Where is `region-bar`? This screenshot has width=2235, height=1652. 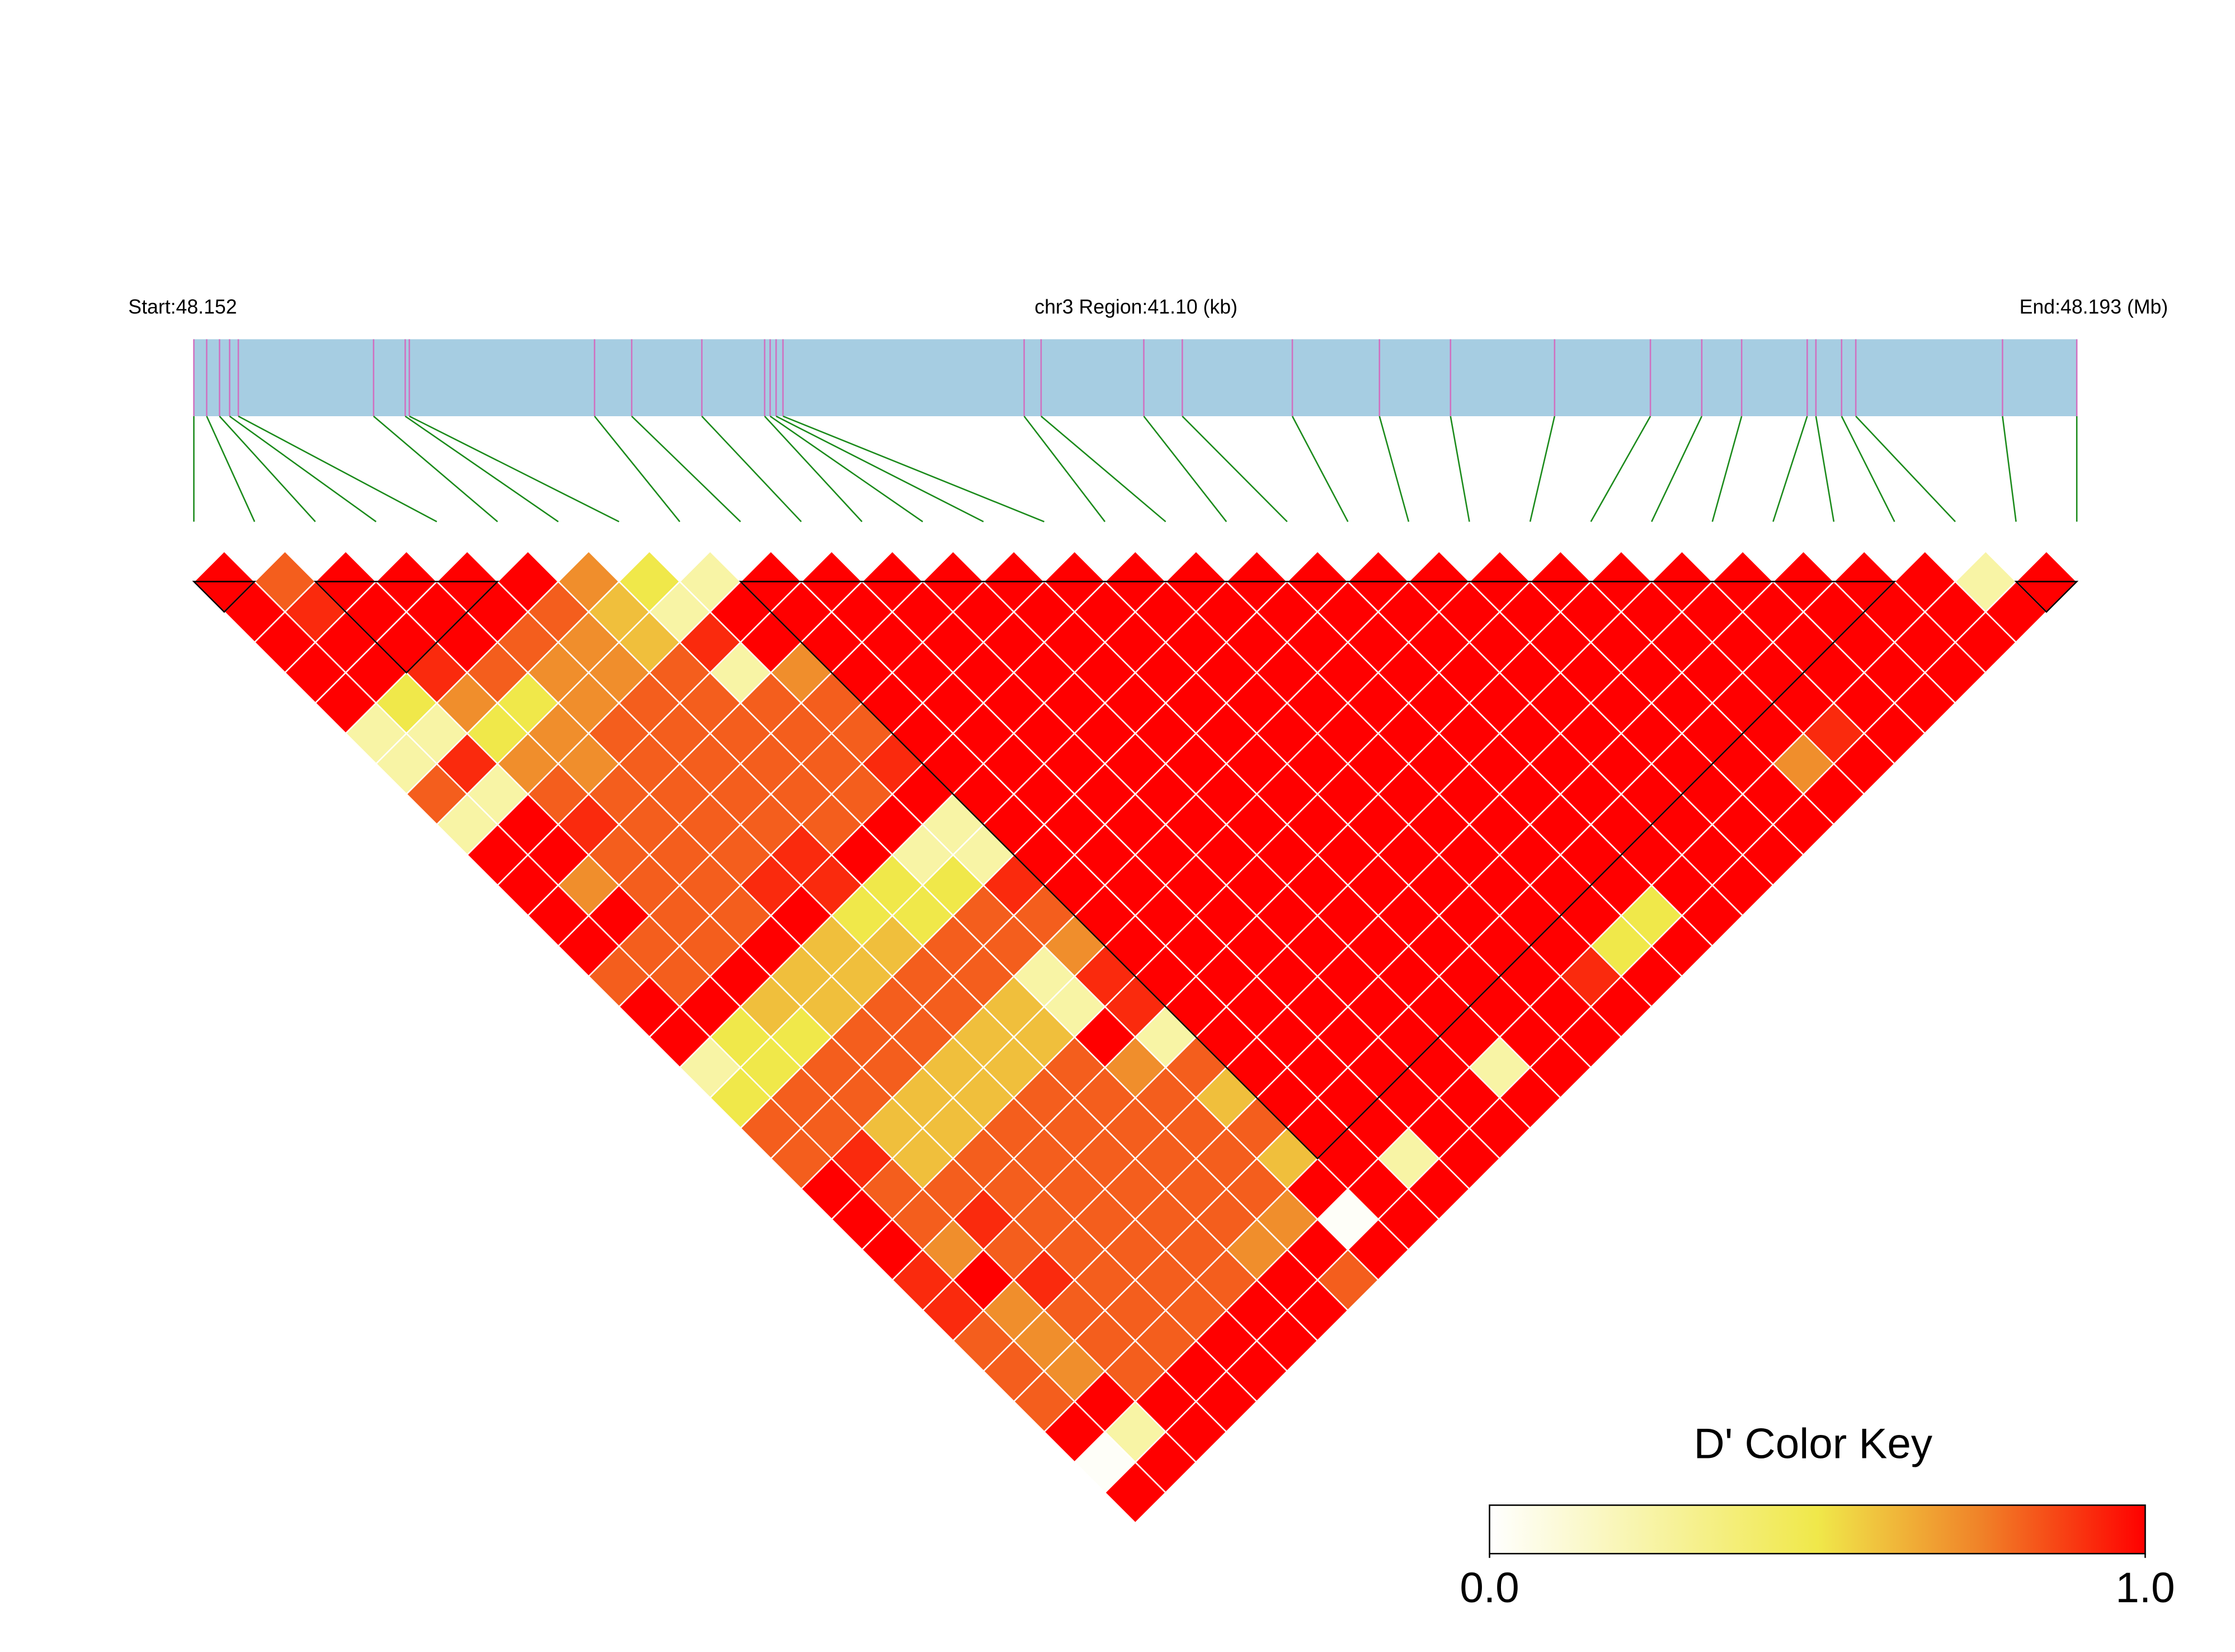 region-bar is located at coordinates (1135, 377).